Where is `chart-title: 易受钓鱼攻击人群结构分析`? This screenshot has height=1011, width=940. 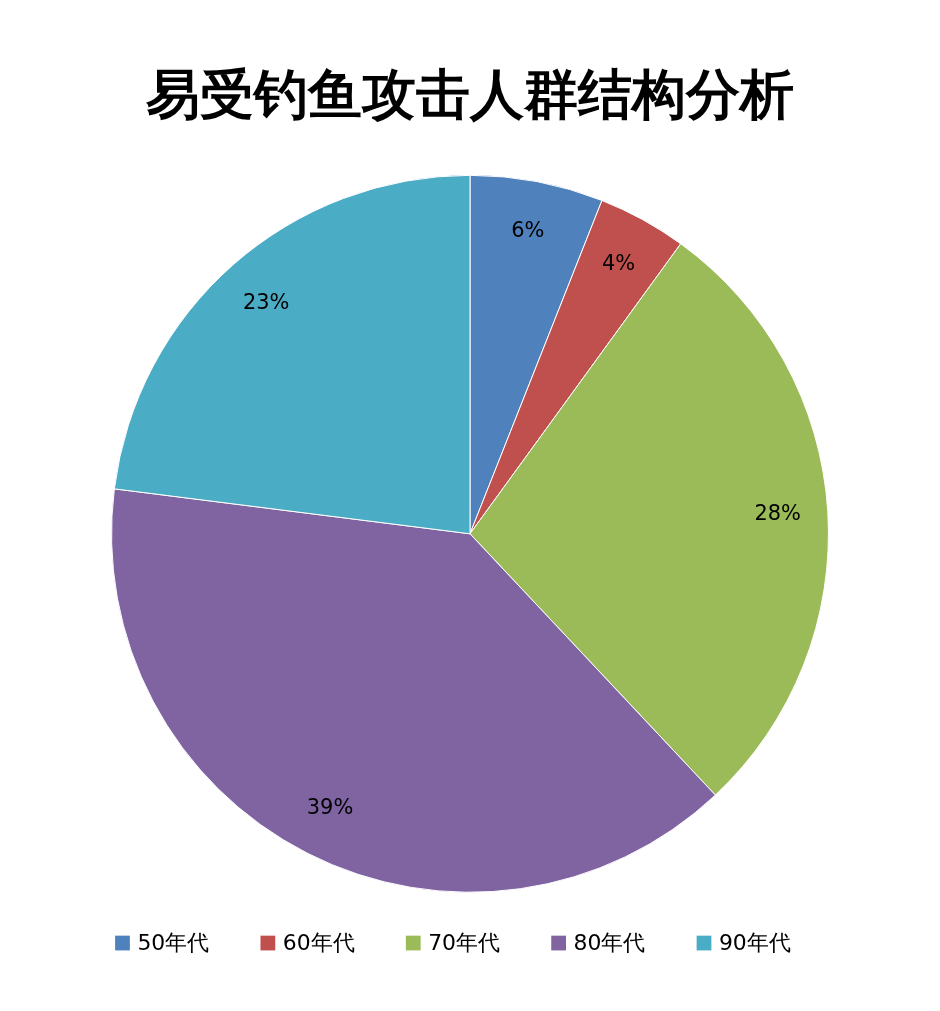 chart-title: 易受钓鱼攻击人群结构分析 is located at coordinates (469, 94).